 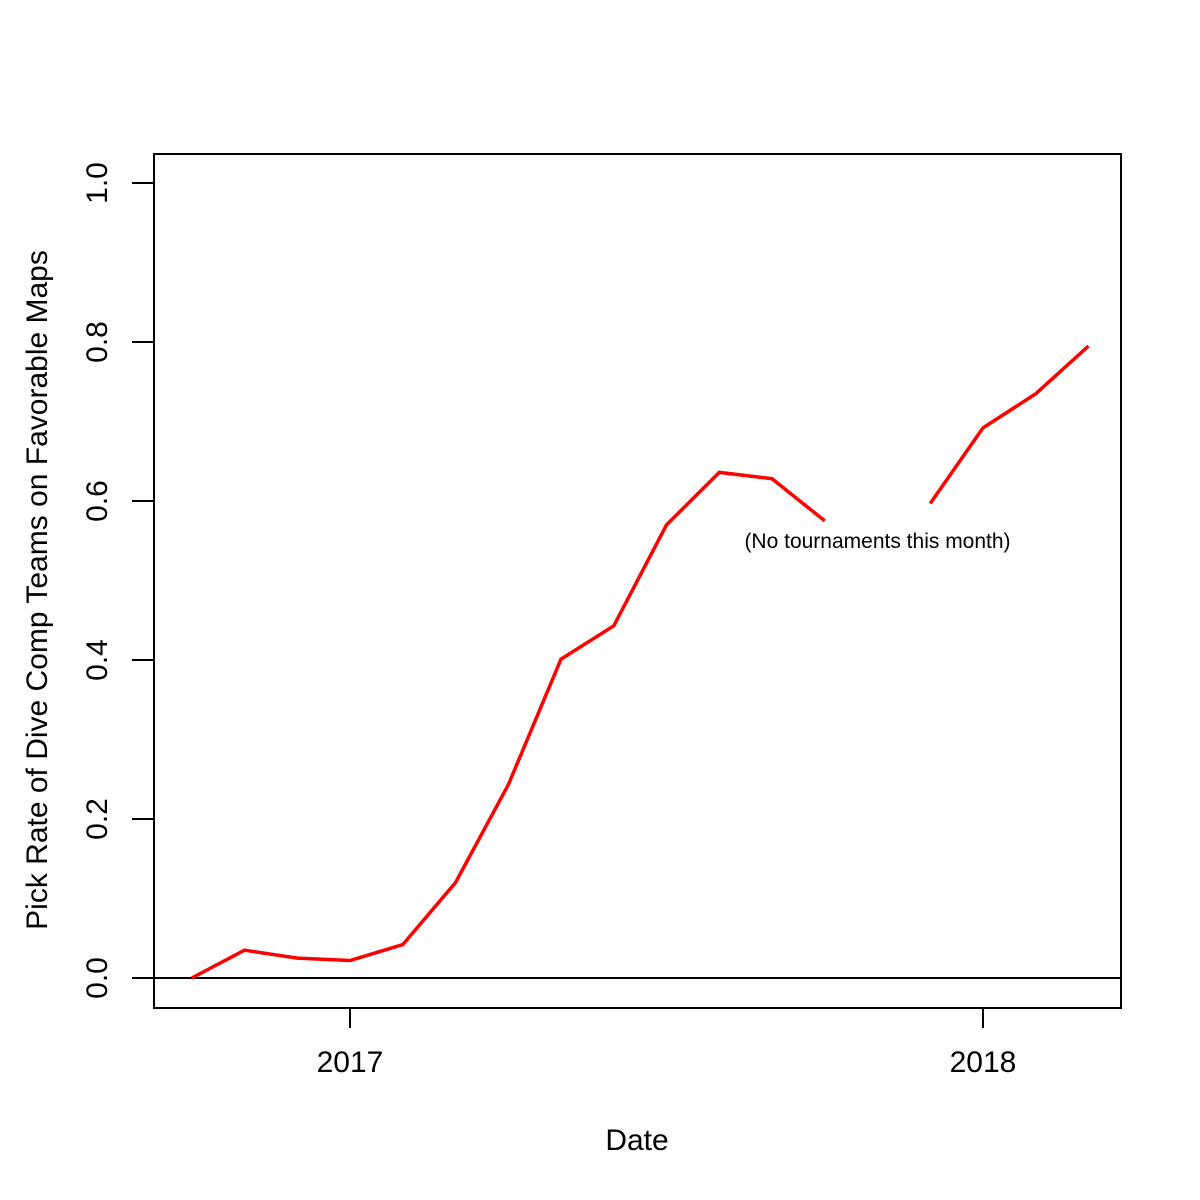 I want to click on y-tick-label: 0.0, so click(x=97, y=978).